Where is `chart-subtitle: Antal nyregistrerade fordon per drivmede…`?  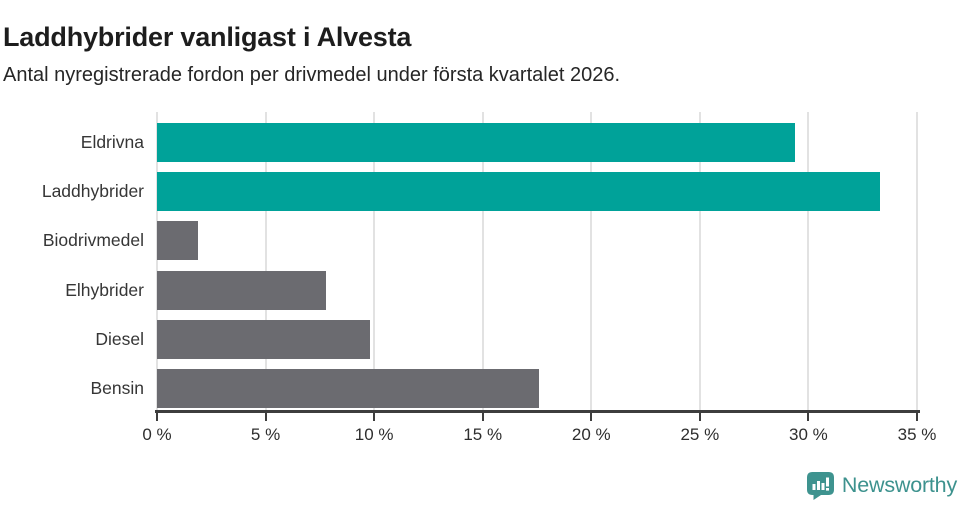
chart-subtitle: Antal nyregistrerade fordon per drivmede… is located at coordinates (312, 75).